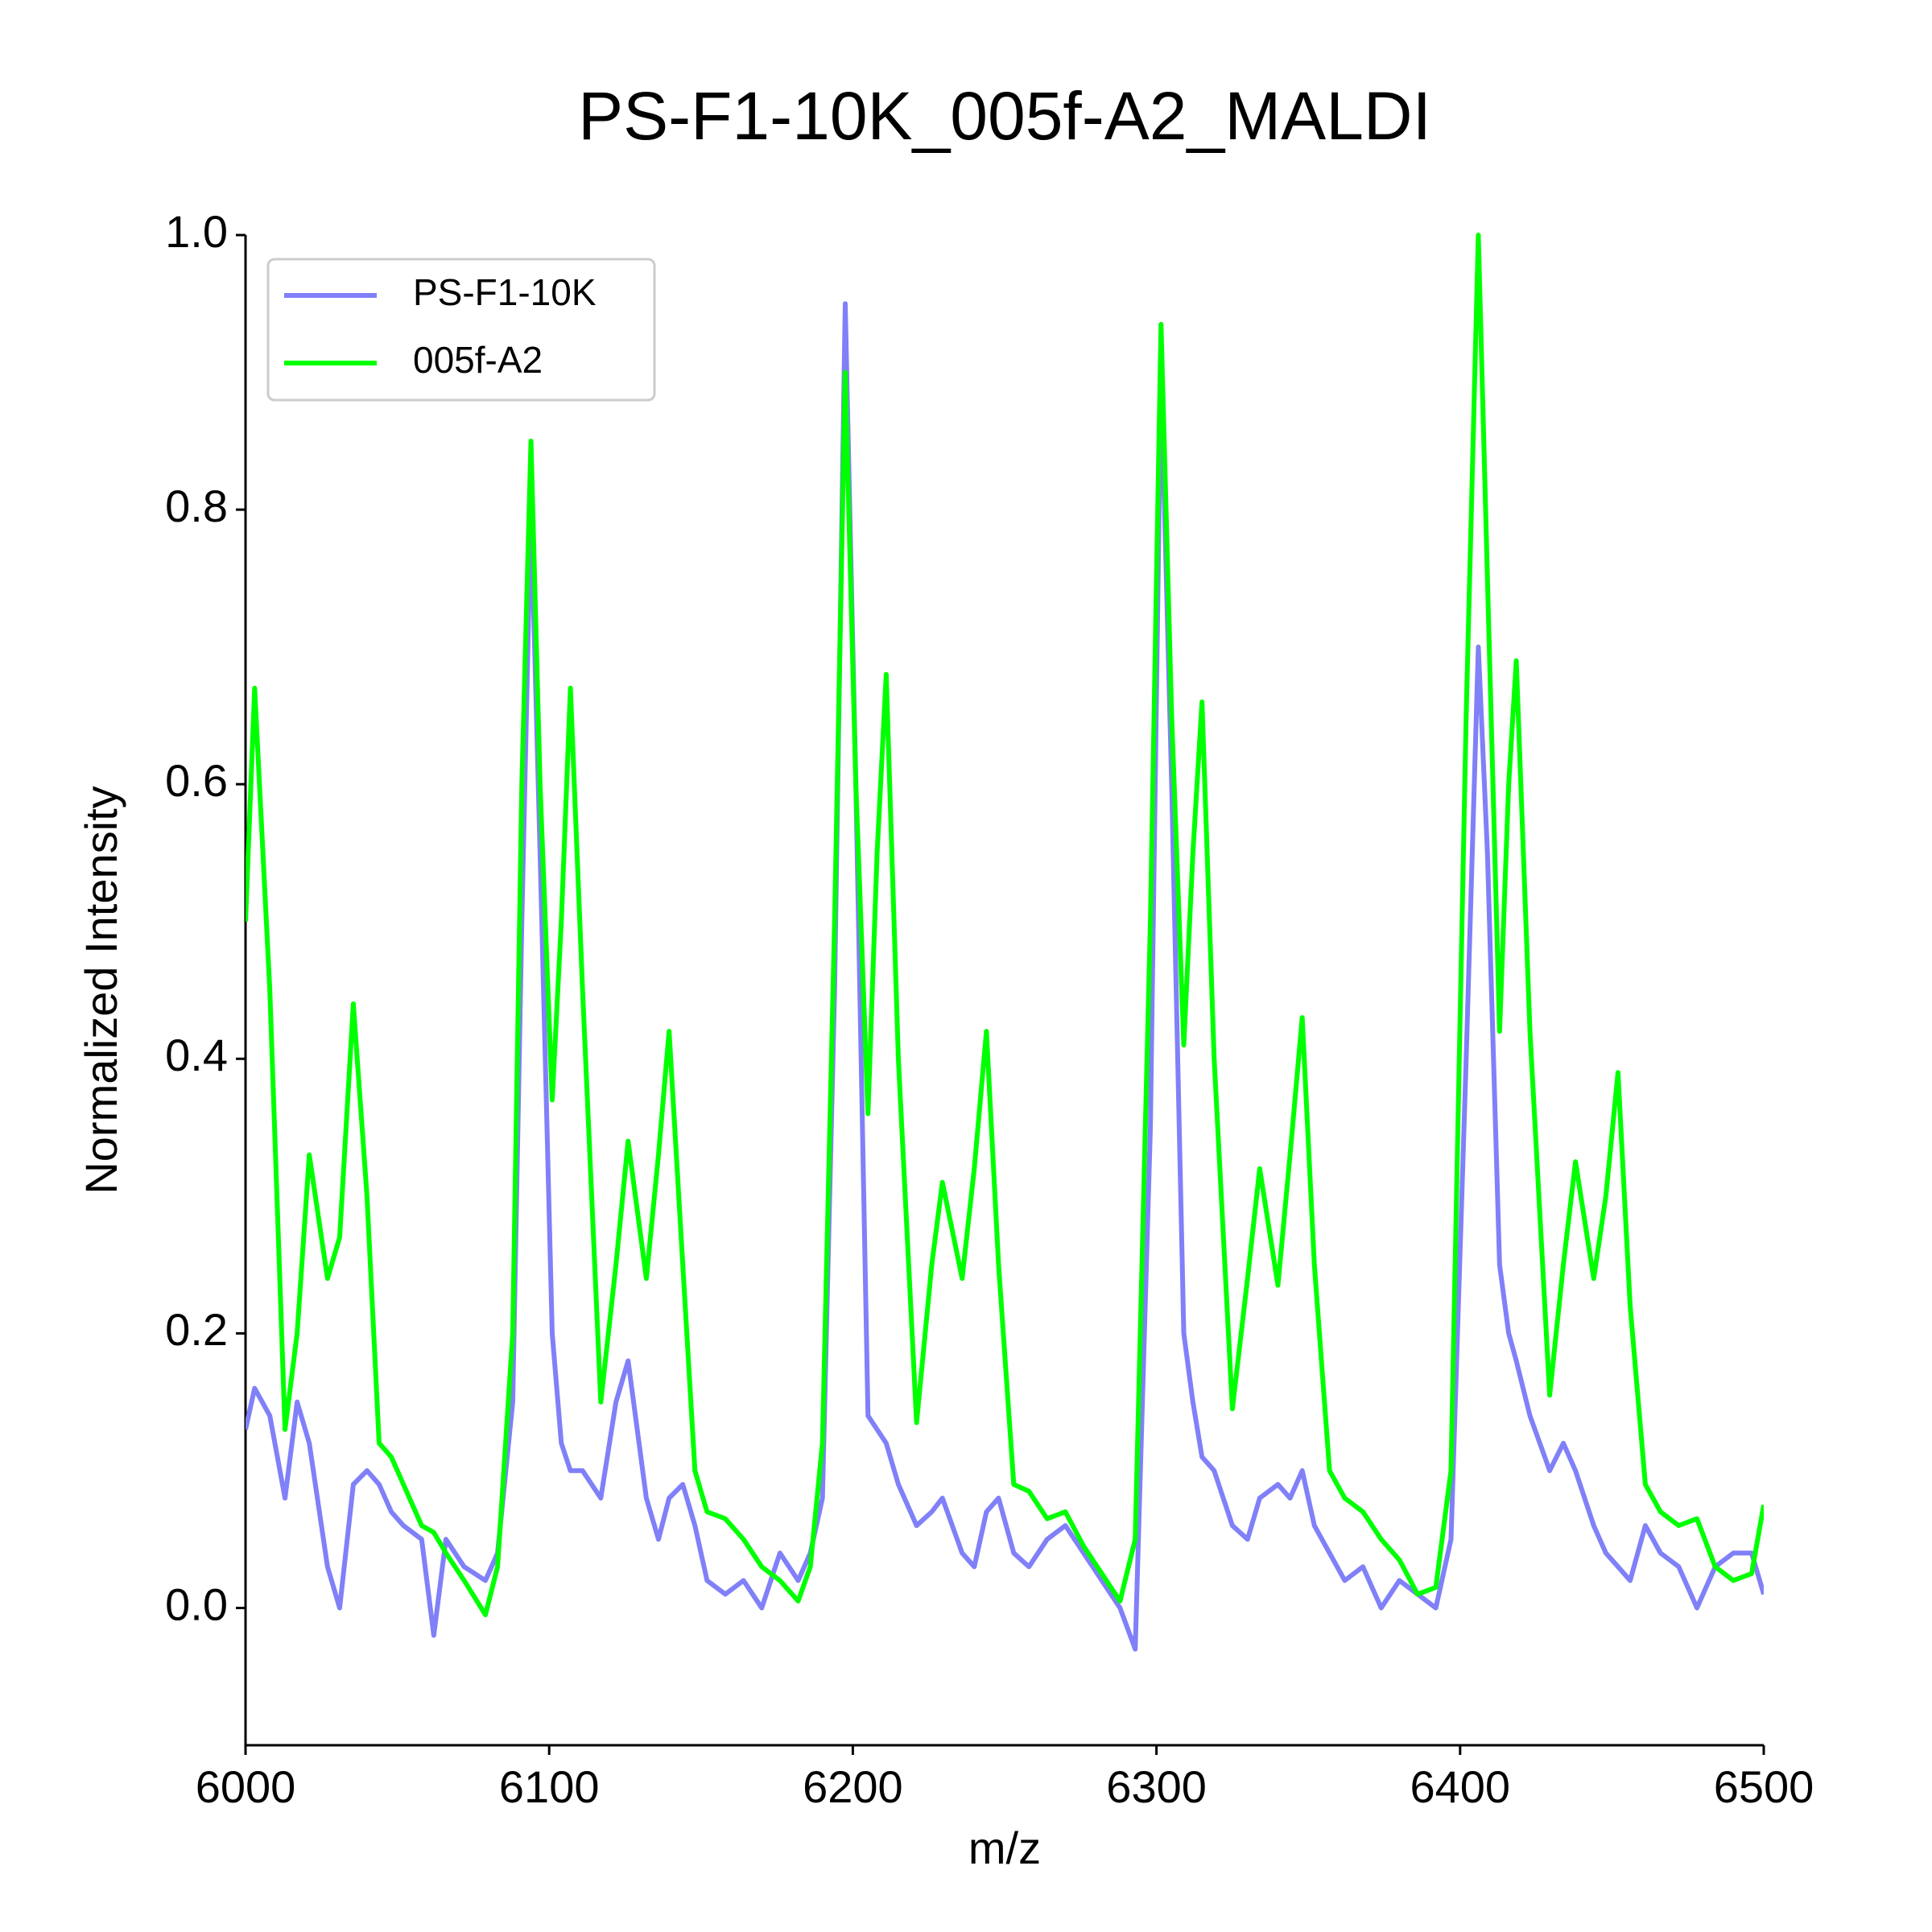  Describe the element at coordinates (1005, 1848) in the screenshot. I see `x-axis-label: m/z` at that location.